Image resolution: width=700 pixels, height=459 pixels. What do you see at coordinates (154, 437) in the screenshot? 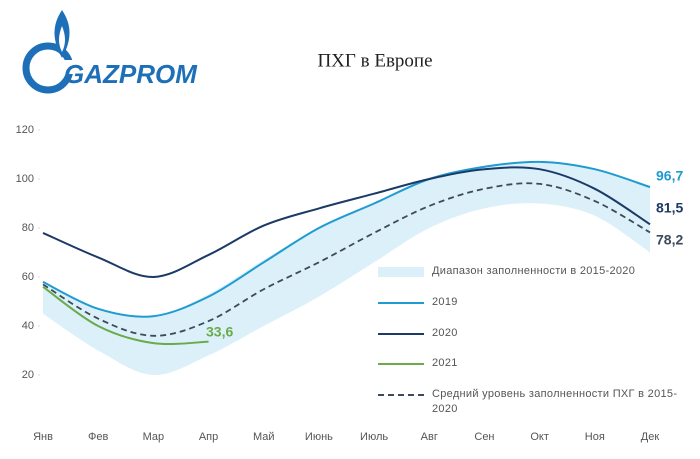
I see `x-tick-label: Мар` at bounding box center [154, 437].